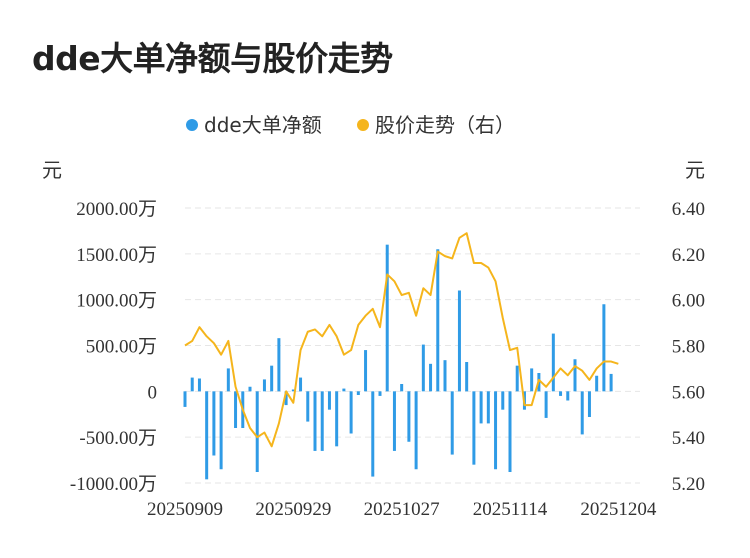 Image resolution: width=750 pixels, height=558 pixels. Describe the element at coordinates (688, 438) in the screenshot. I see `right-tick-label: 5.40` at that location.